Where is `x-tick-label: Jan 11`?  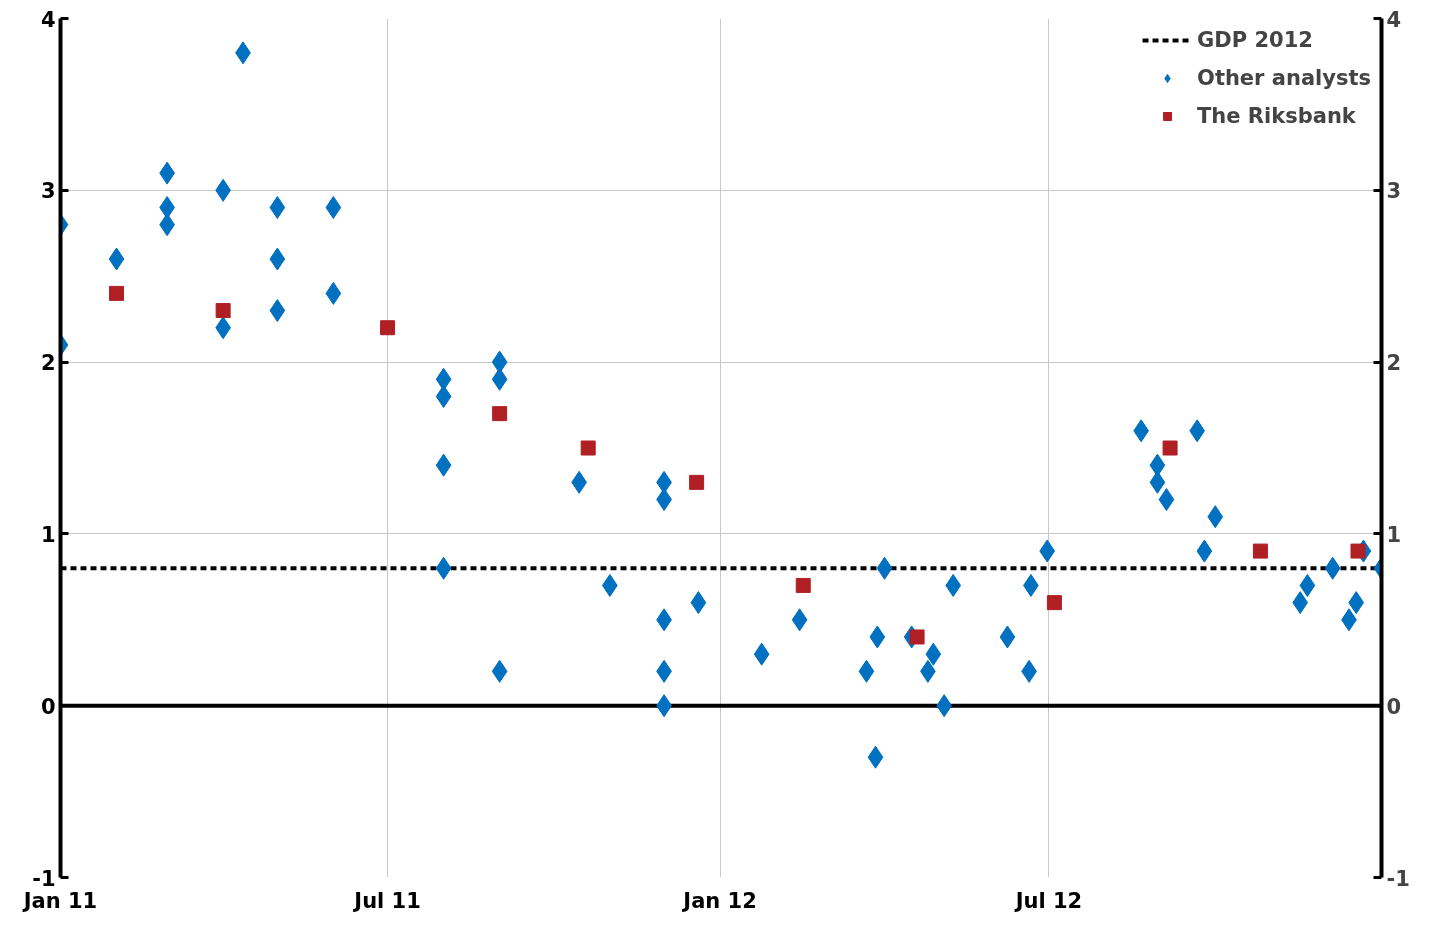 x-tick-label: Jan 11 is located at coordinates (59, 900).